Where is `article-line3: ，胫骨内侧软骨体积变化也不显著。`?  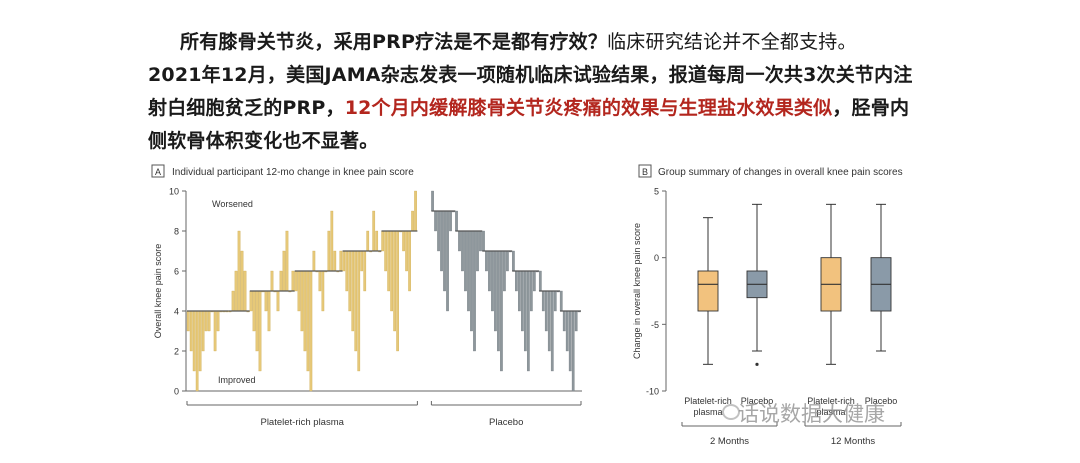
article-line3: ，胫骨内侧软骨体积变化也不显著。 is located at coordinates (529, 124).